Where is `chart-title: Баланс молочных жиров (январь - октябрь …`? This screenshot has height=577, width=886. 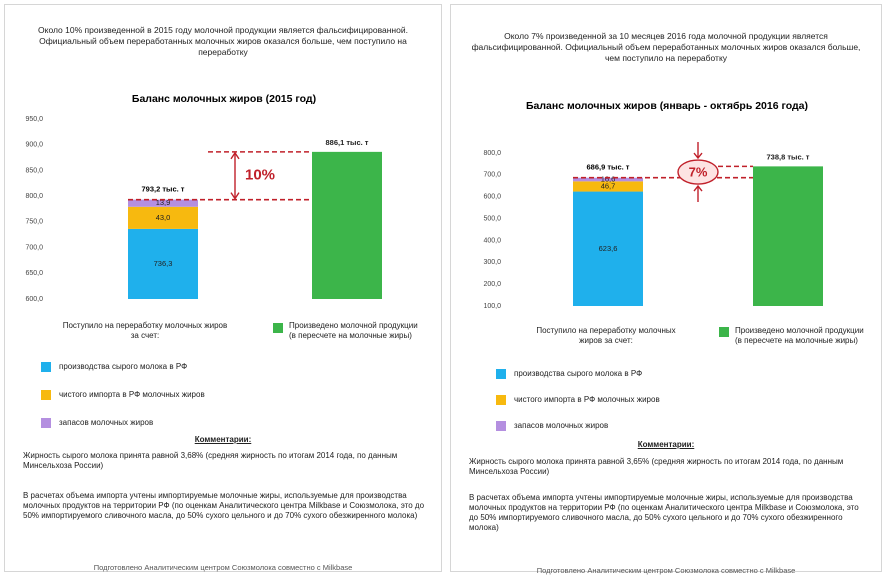
chart-title: Баланс молочных жиров (январь - октябрь … is located at coordinates (667, 106).